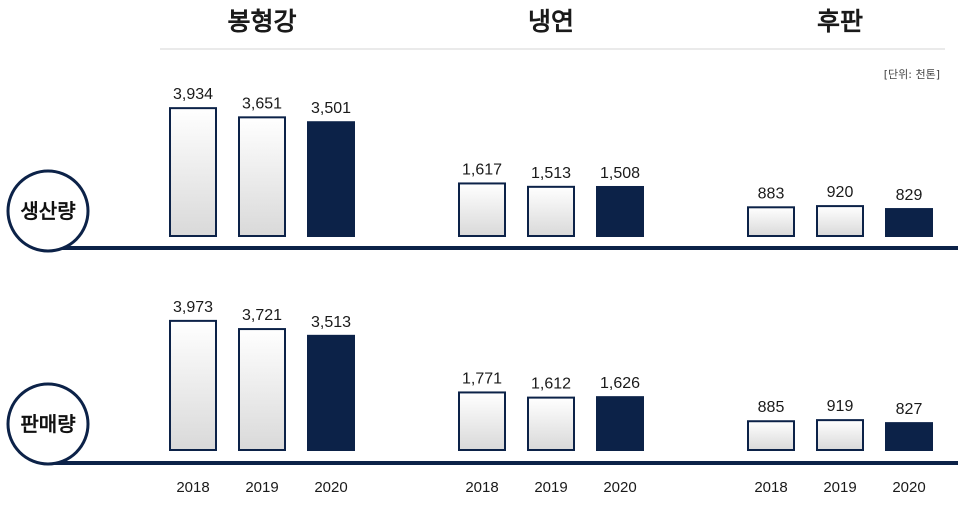 This screenshot has height=508, width=960. I want to click on value-label-1-2-2: 827, so click(909, 409).